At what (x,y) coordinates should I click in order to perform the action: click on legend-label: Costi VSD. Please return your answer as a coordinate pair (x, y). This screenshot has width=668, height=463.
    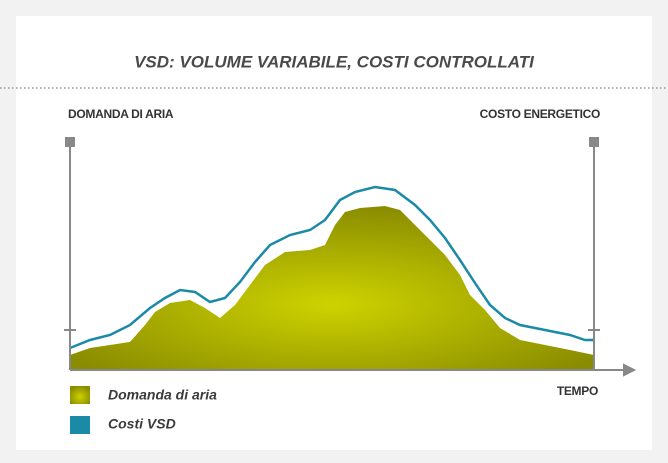
    Looking at the image, I should click on (142, 424).